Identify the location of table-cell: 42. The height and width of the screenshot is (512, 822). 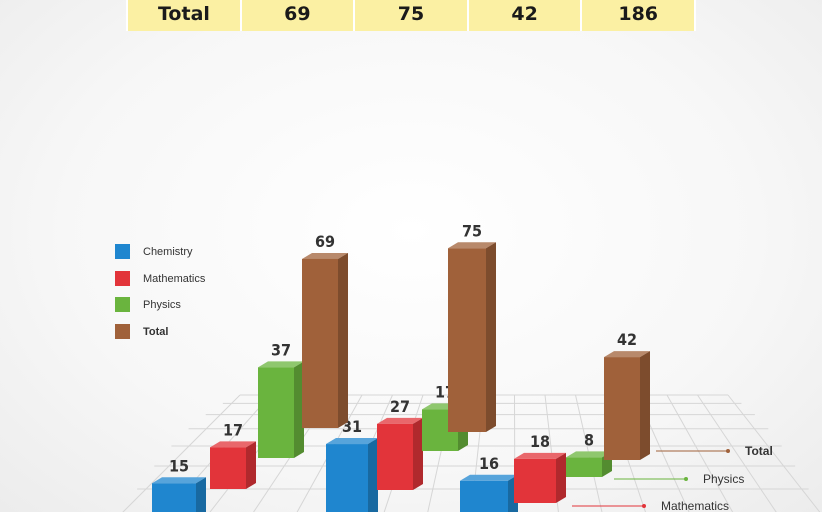
(524, 15).